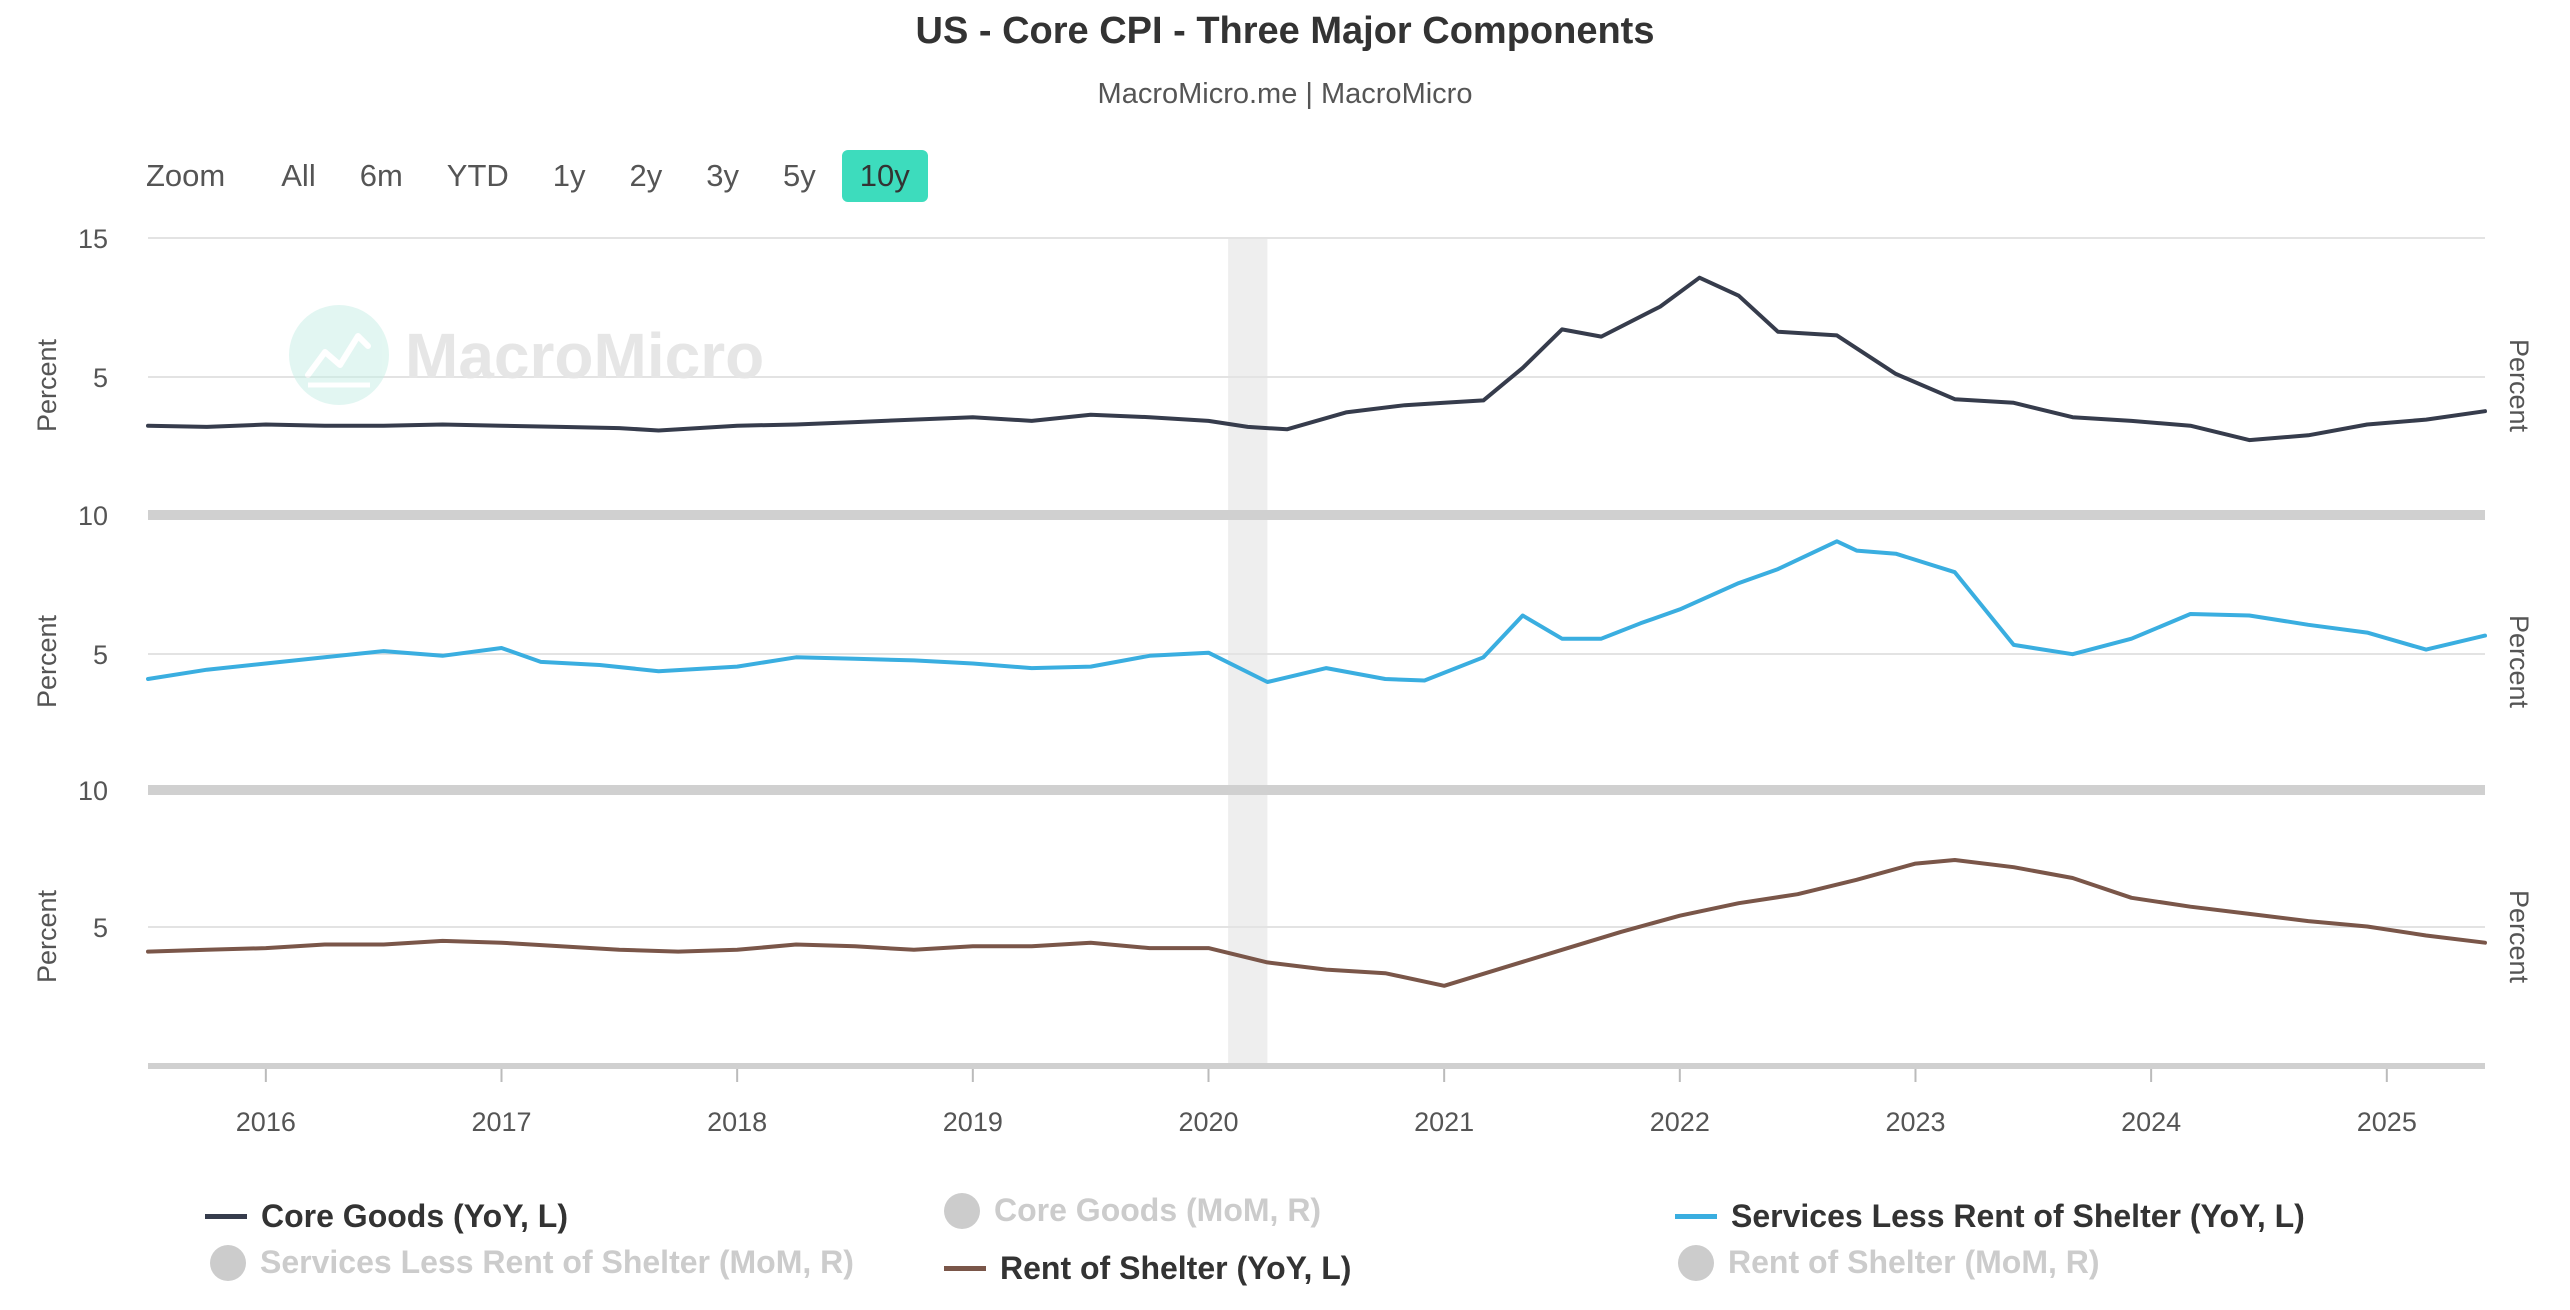  What do you see at coordinates (1248, 650) in the screenshot?
I see `shaded-period-band` at bounding box center [1248, 650].